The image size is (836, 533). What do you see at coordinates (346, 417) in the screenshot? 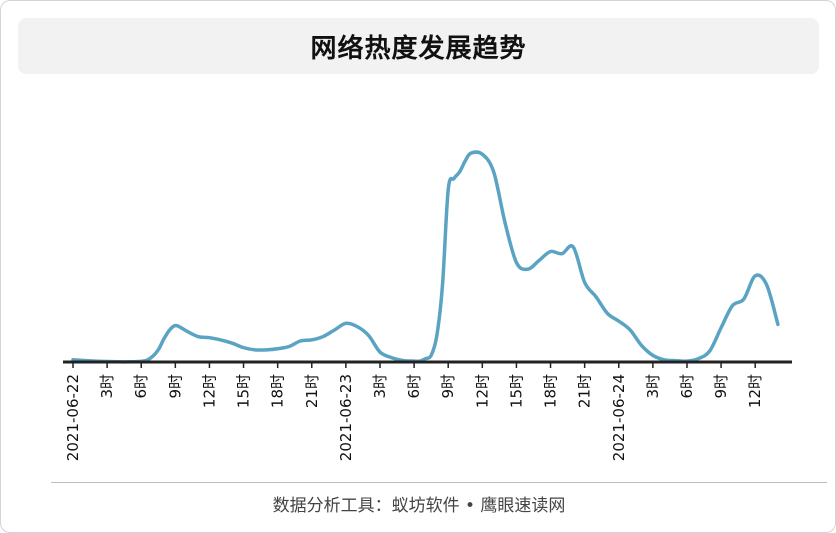
I see `x-tick-label: 2021-06-23` at bounding box center [346, 417].